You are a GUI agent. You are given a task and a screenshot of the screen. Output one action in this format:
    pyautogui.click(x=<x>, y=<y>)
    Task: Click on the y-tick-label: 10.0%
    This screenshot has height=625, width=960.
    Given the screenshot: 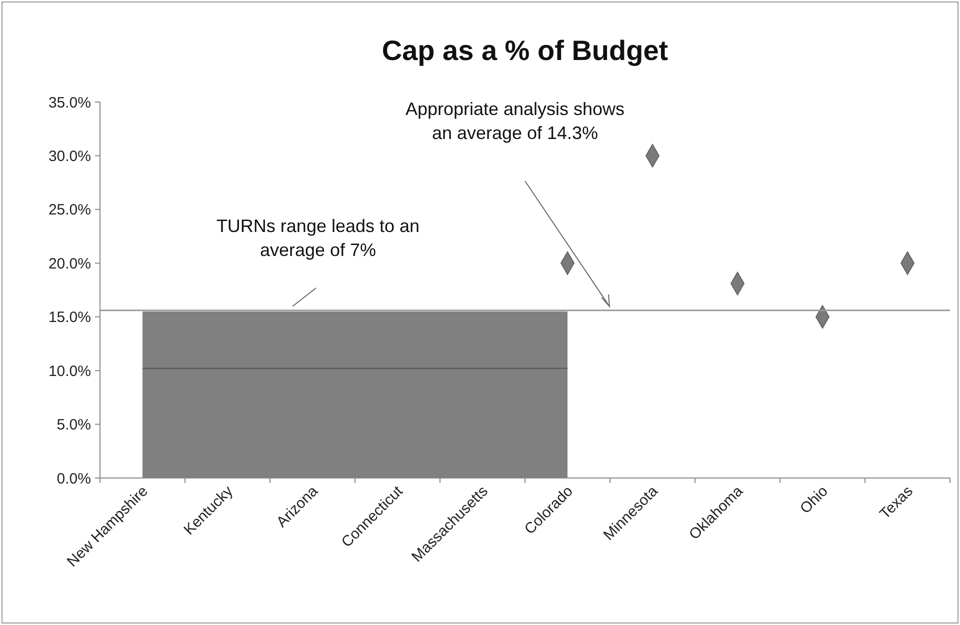 What is the action you would take?
    pyautogui.click(x=69, y=371)
    